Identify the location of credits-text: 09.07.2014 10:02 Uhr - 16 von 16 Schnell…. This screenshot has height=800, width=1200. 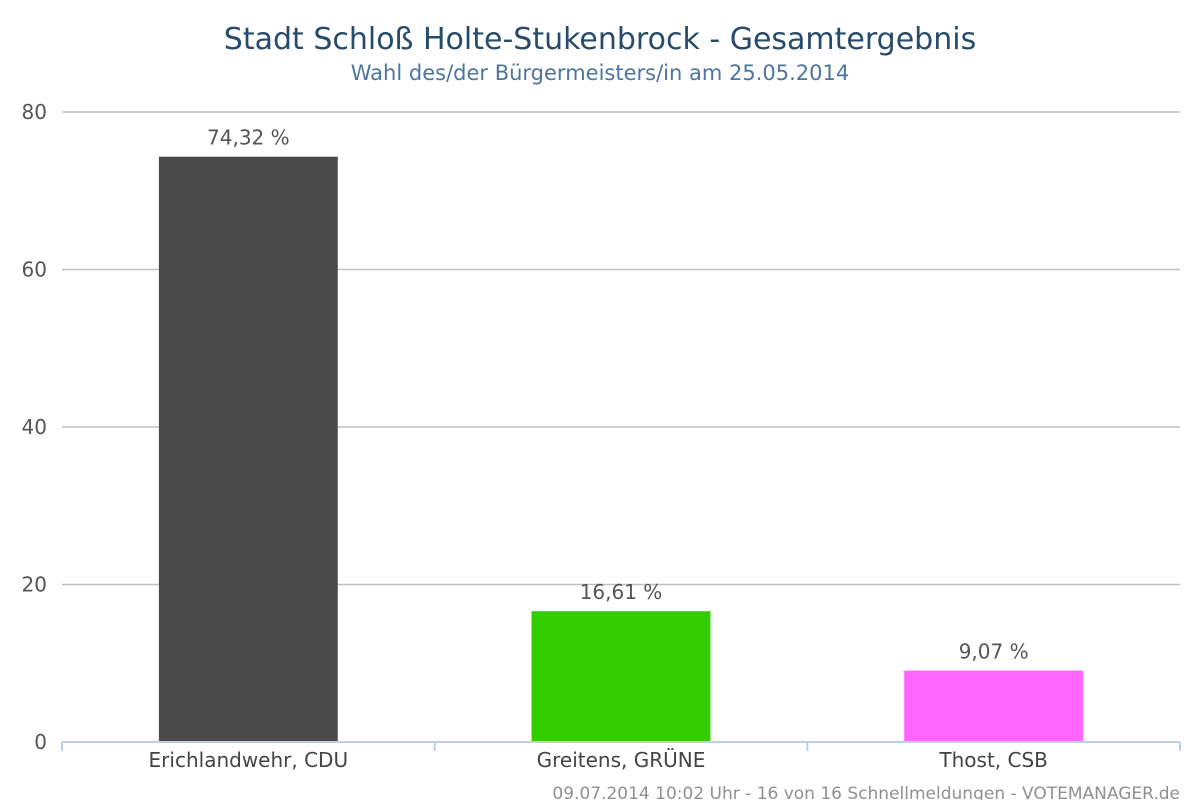
(866, 792).